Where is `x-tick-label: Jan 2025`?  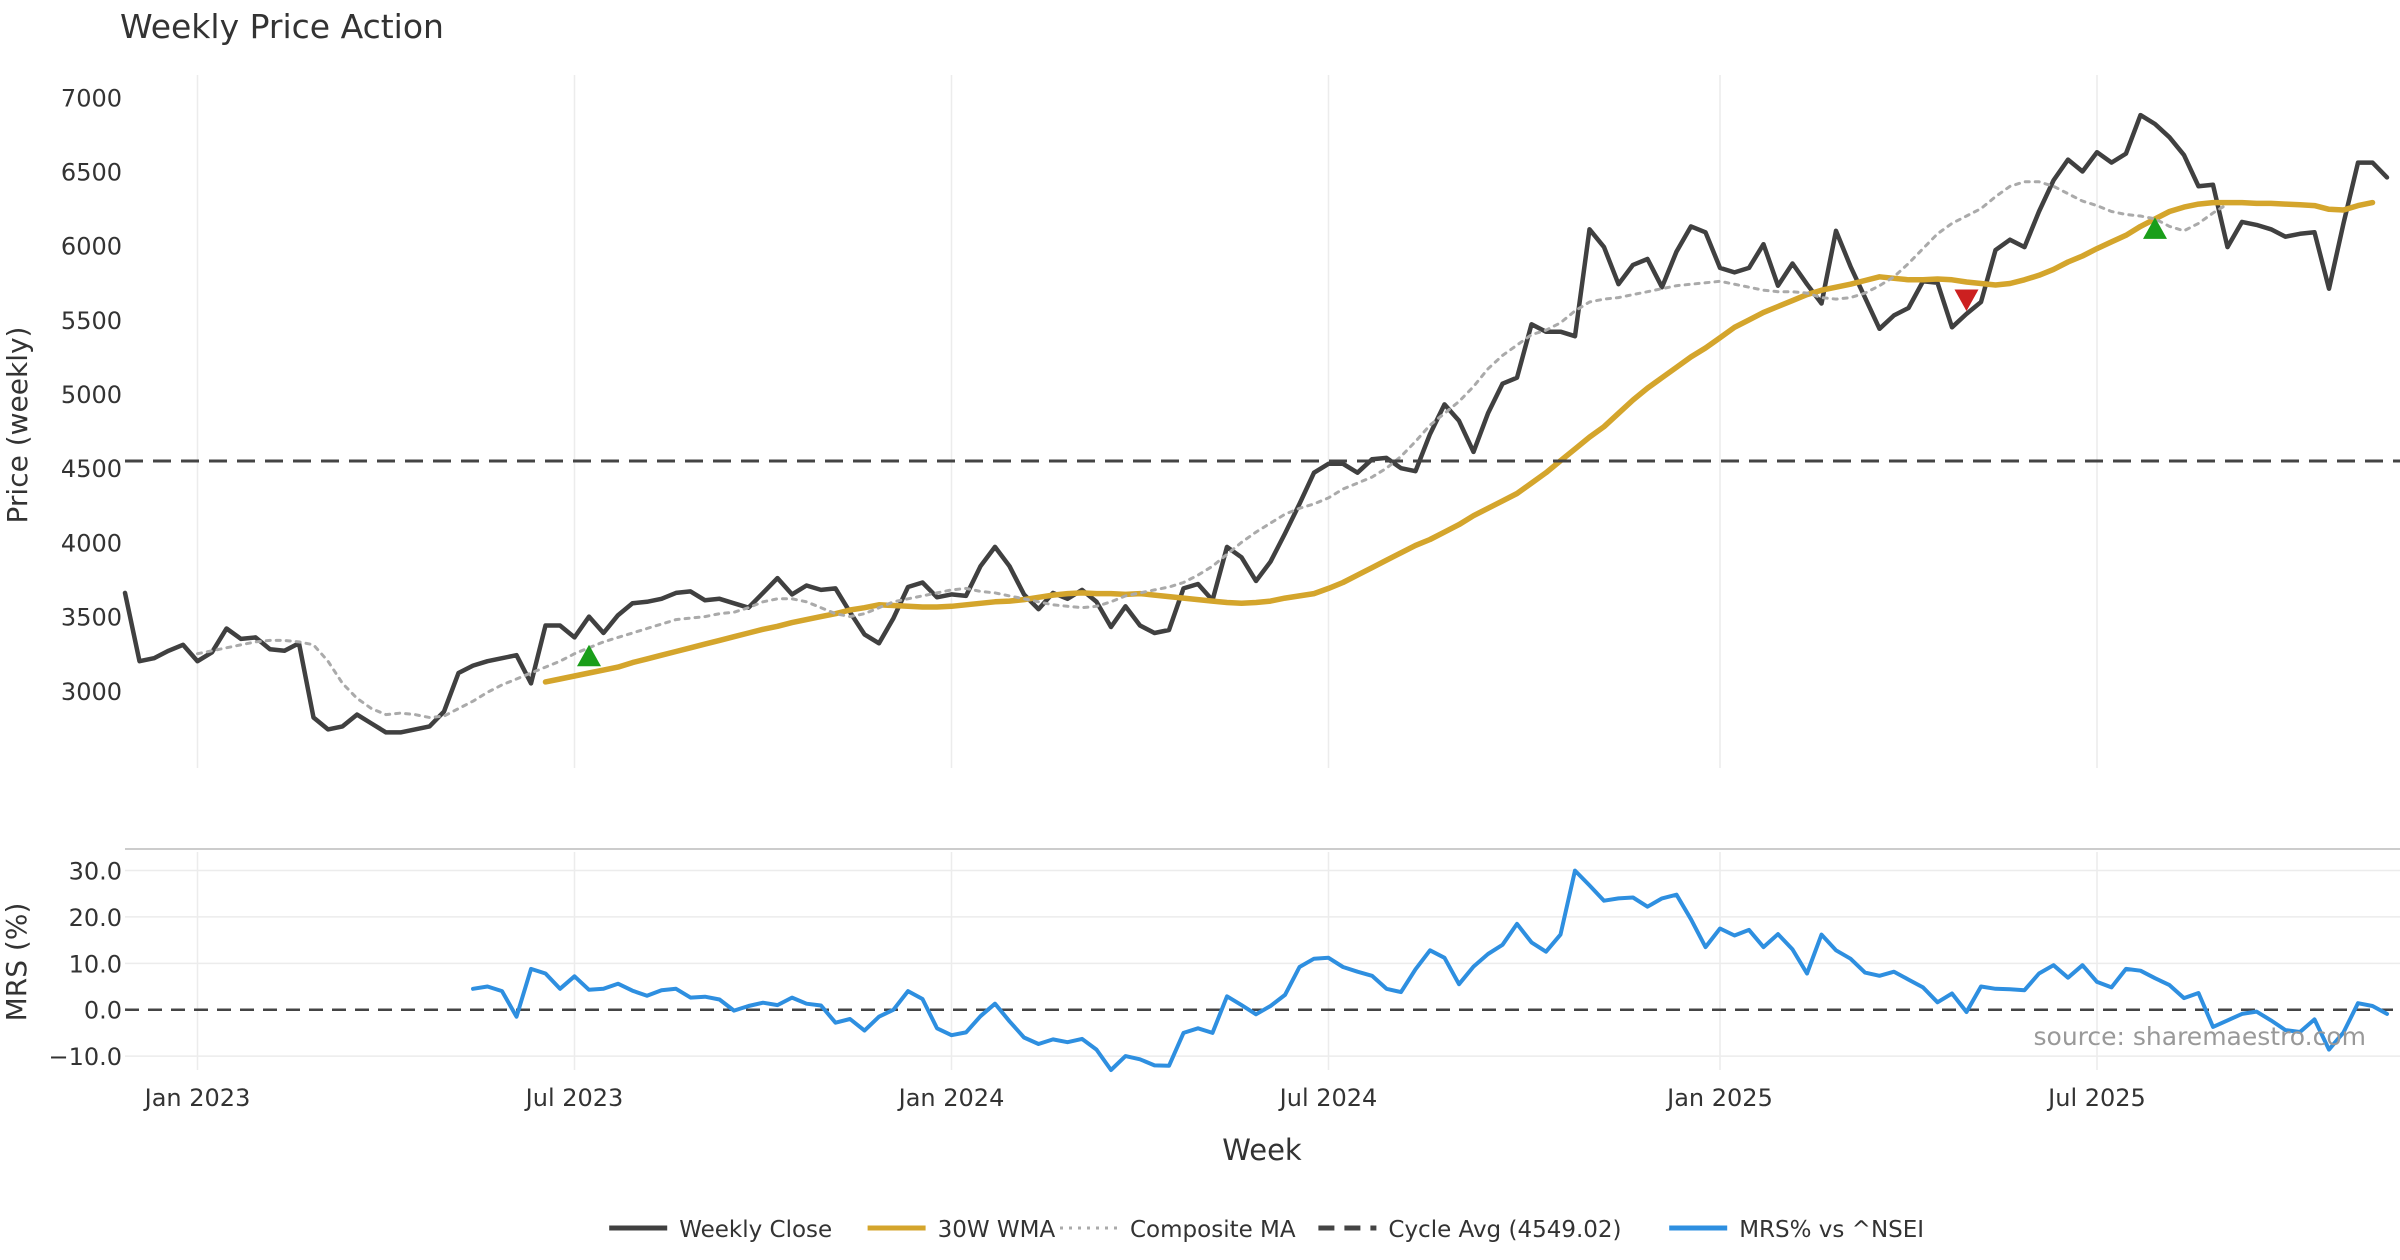 x-tick-label: Jan 2025 is located at coordinates (1719, 1098).